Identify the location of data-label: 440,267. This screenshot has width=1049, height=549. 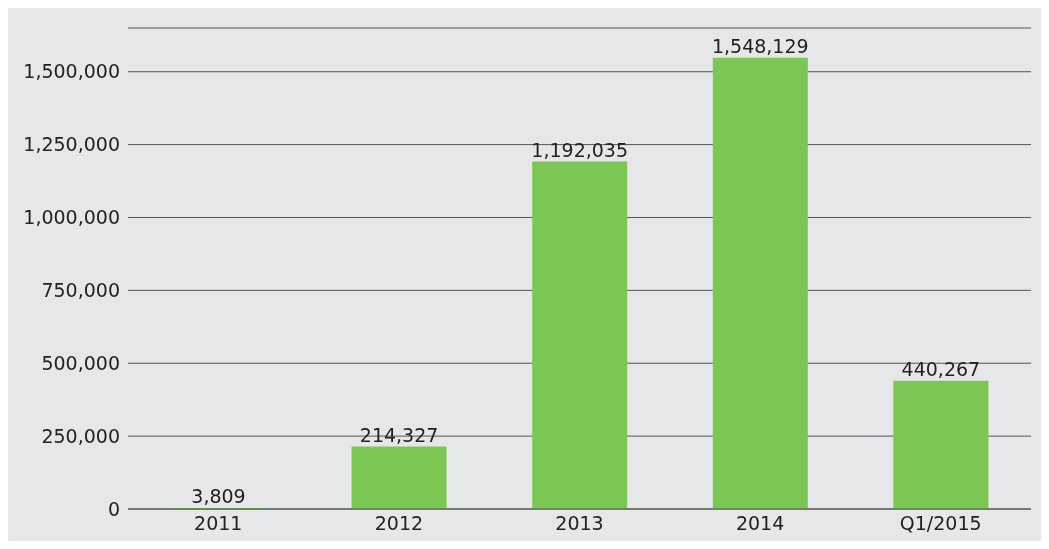
(941, 368).